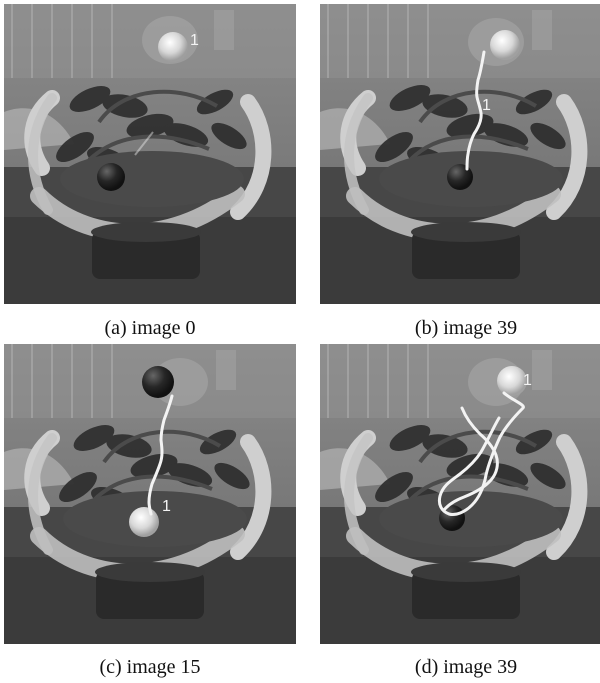 The width and height of the screenshot is (600, 683). I want to click on caption-d: (d) image 39, so click(466, 667).